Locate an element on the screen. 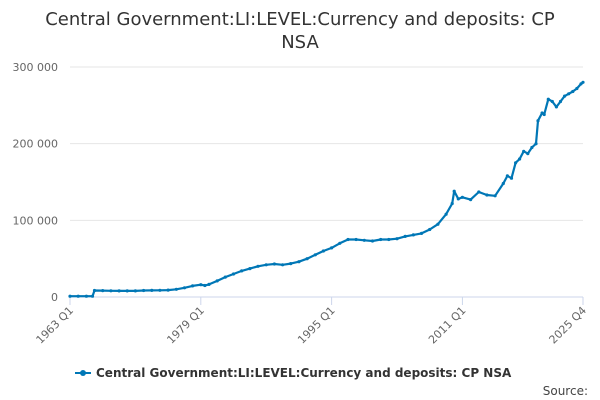  legend-marker is located at coordinates (83, 373).